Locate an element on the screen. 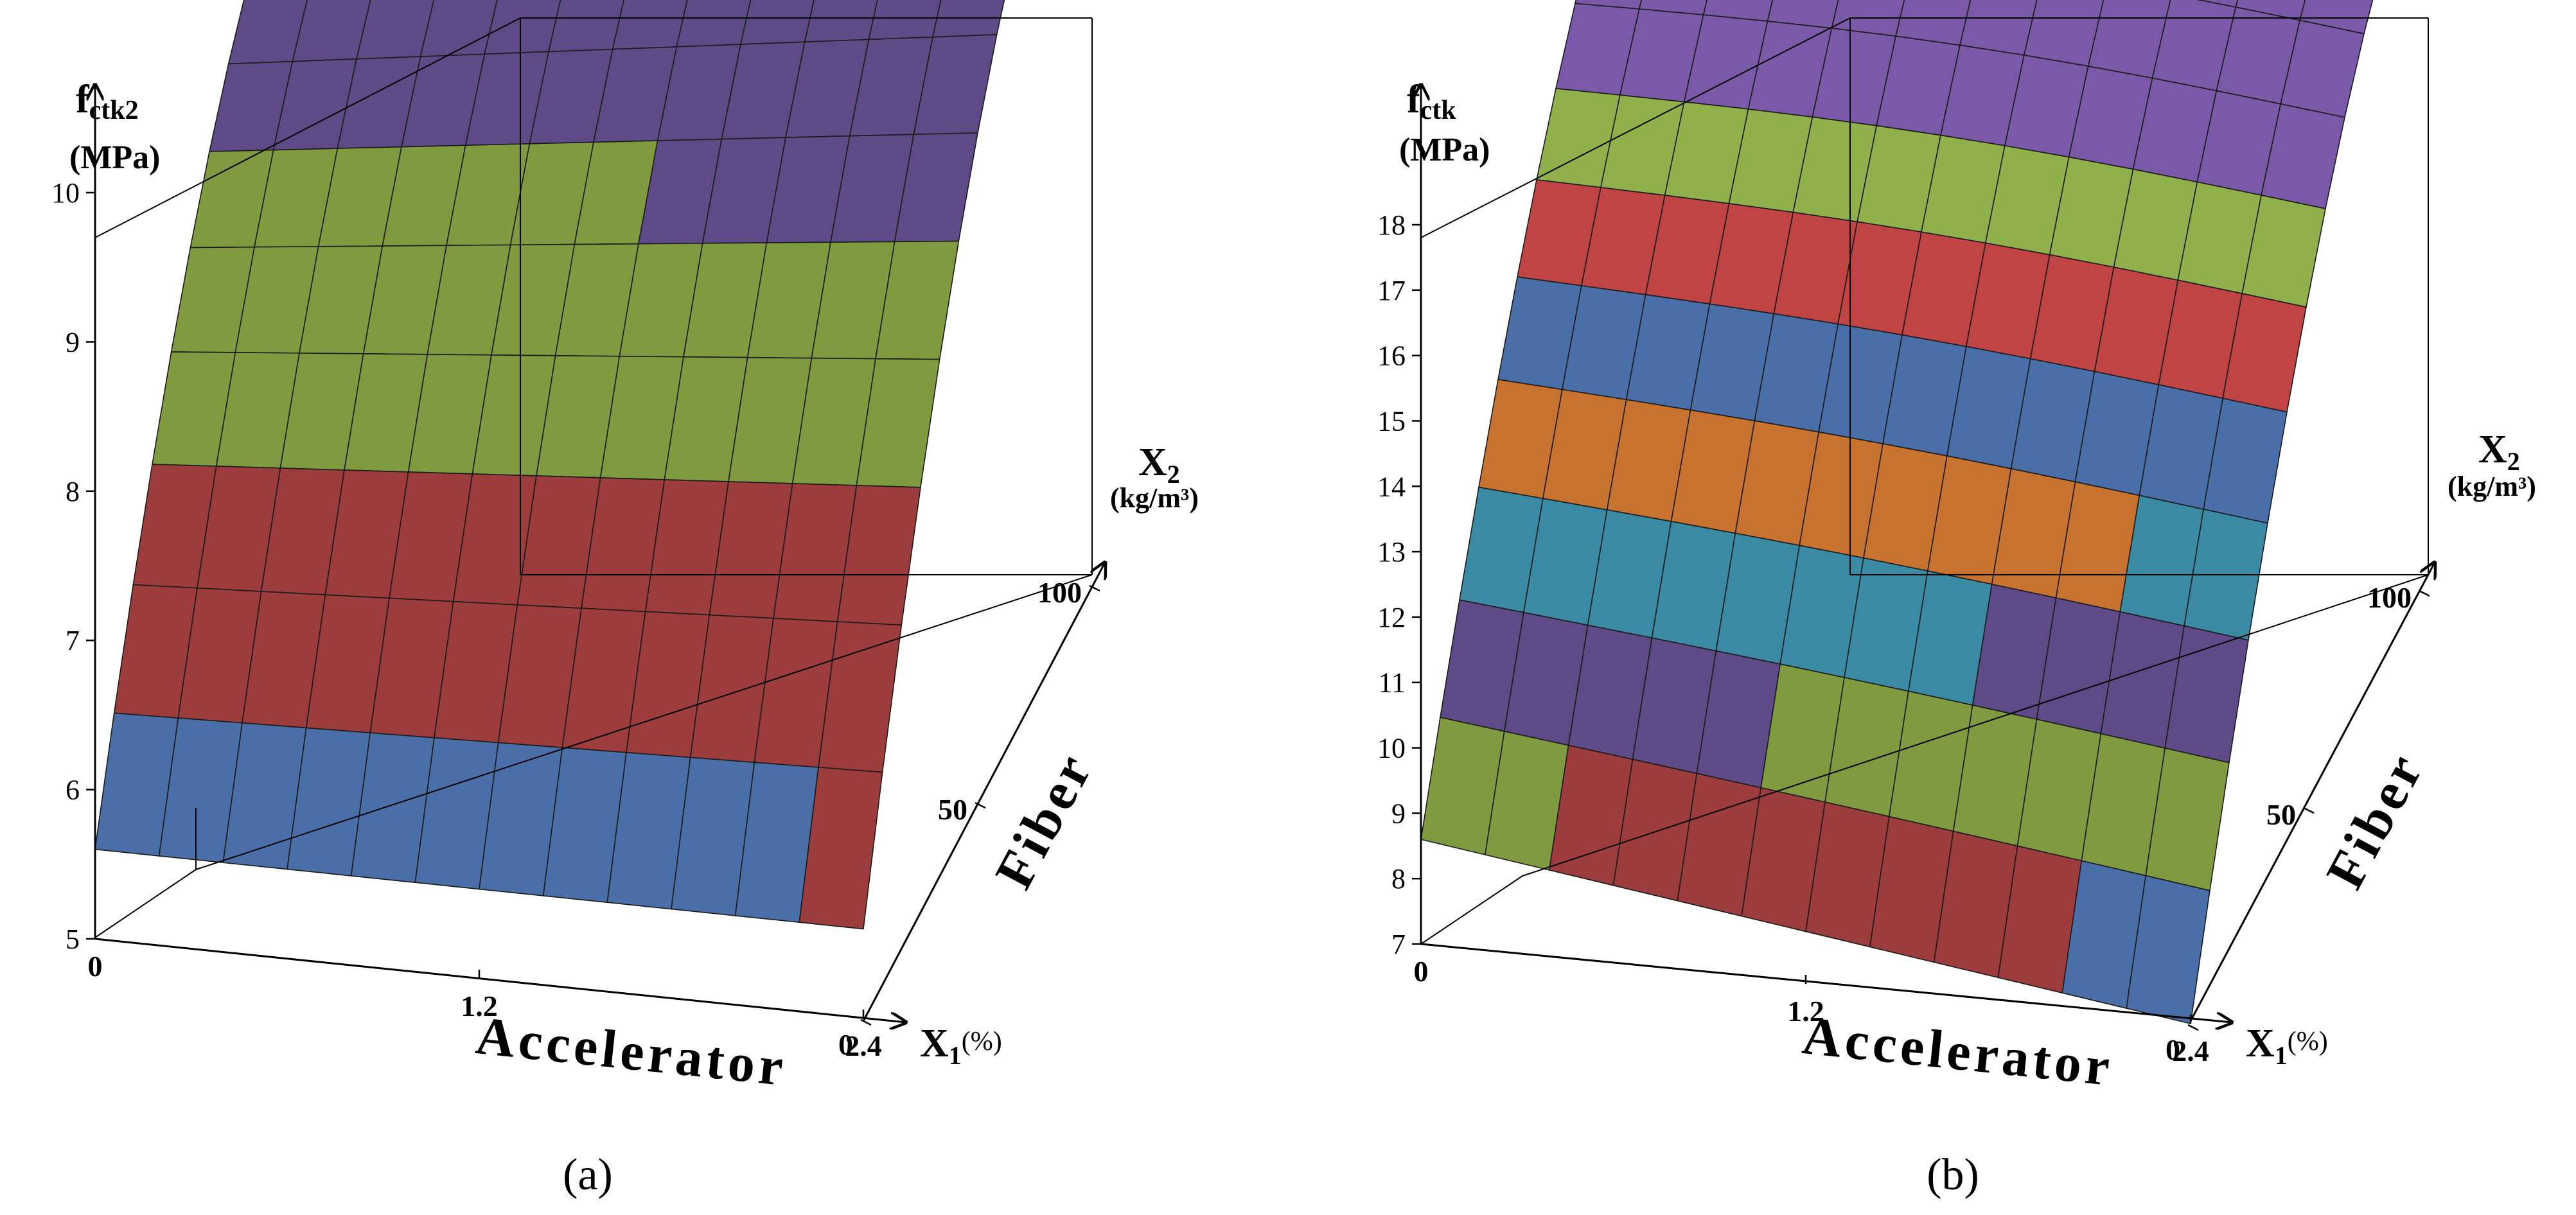 The image size is (2576, 1215). y-axis-symbol-a: X2 is located at coordinates (1159, 465).